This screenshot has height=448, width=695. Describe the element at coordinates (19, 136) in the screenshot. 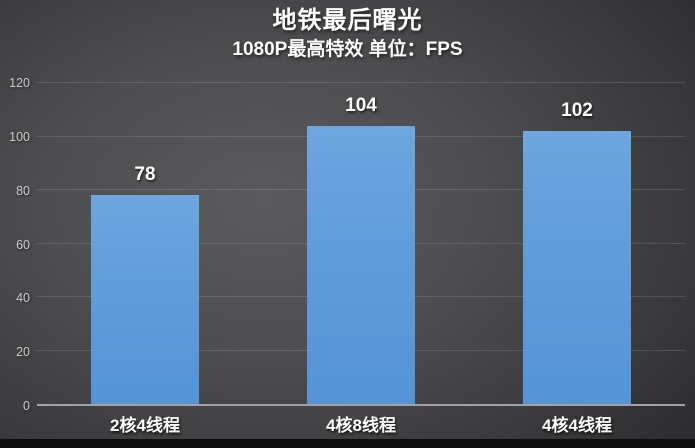

I see `y-tick-label: 100` at that location.